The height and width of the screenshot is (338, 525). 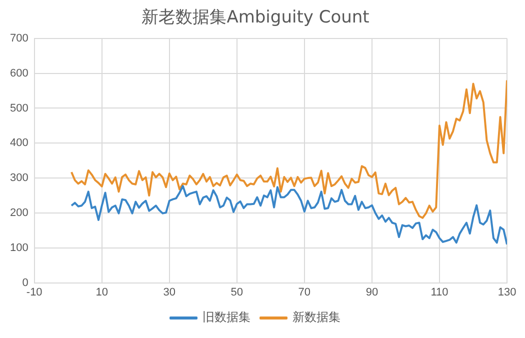 I want to click on y-tick-label: 300, so click(x=19, y=178).